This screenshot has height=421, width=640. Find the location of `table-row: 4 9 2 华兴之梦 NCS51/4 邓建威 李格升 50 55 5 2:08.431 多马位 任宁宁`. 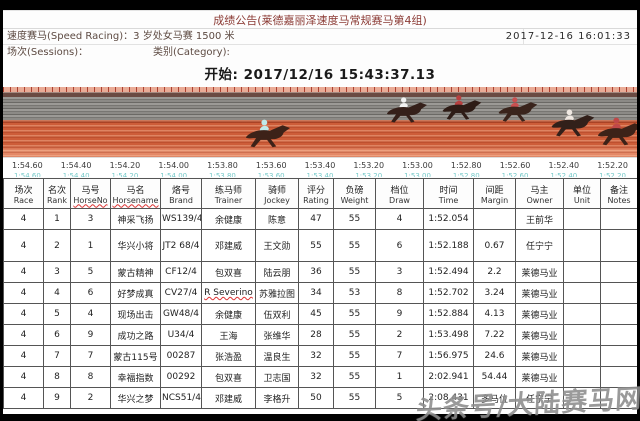

table-row: 4 9 2 华兴之梦 NCS51/4 邓建威 李格升 50 55 5 2:08.431 多马位 任宁宁 is located at coordinates (320, 398).